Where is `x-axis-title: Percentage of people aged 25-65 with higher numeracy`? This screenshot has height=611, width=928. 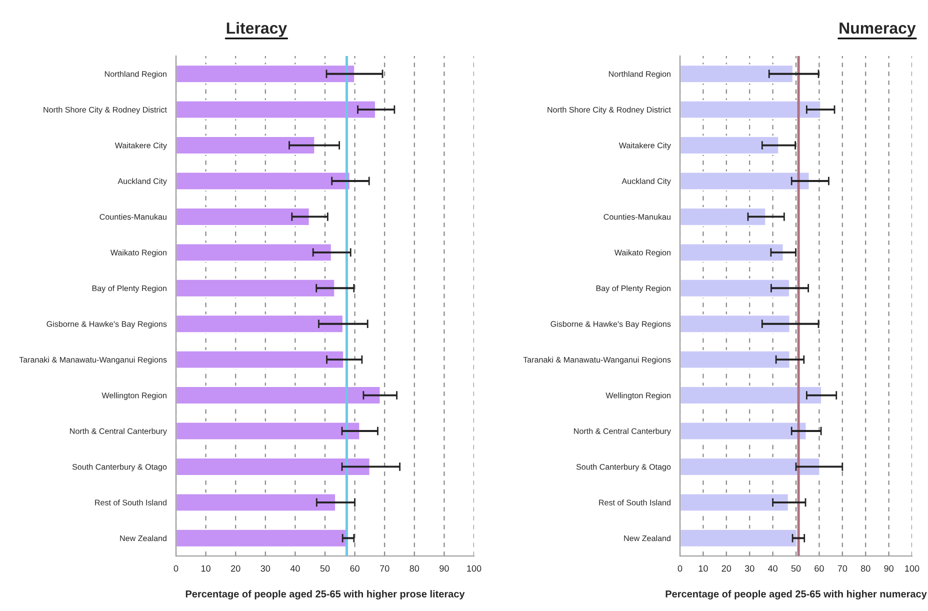
x-axis-title: Percentage of people aged 25-65 with higher numeracy is located at coordinates (796, 595).